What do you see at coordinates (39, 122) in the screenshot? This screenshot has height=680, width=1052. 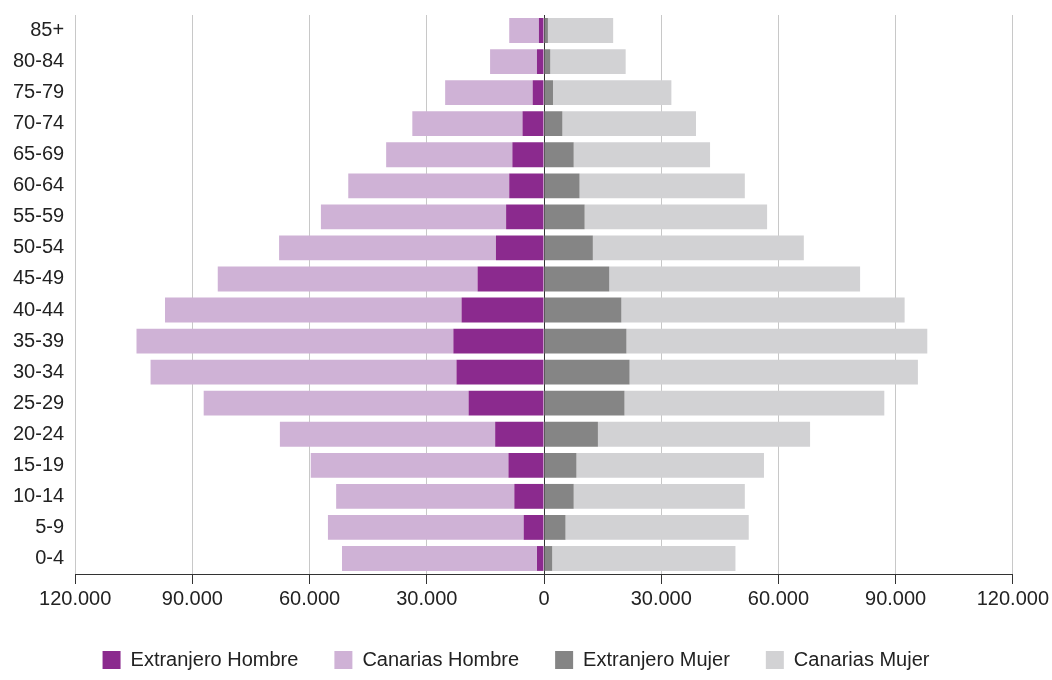 I see `y-tick-label: 70-74` at bounding box center [39, 122].